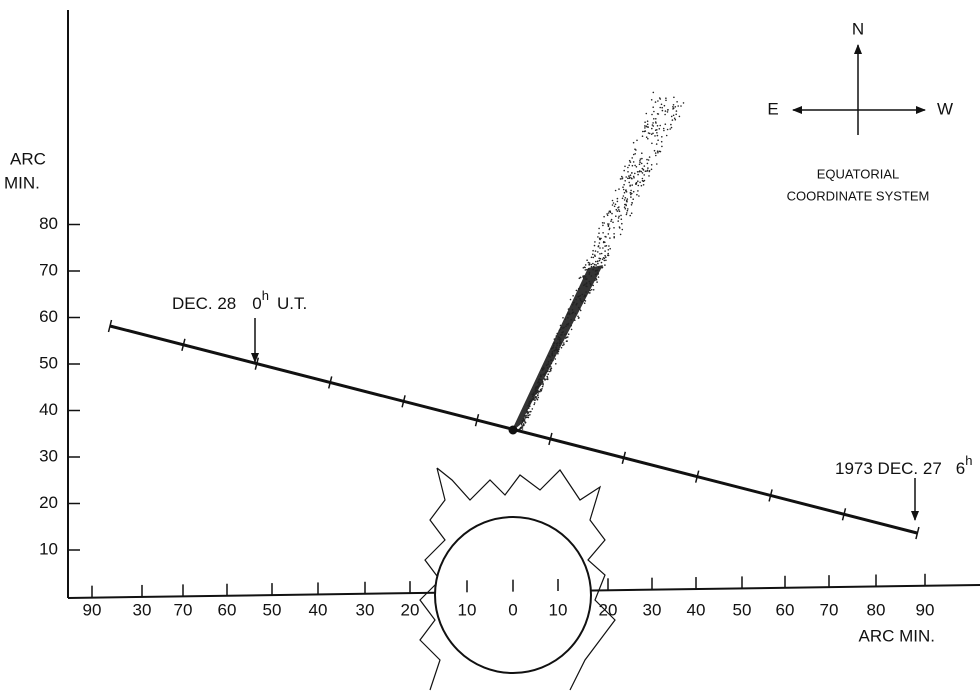 This screenshot has height=694, width=980. I want to click on x-tick-label: 50, so click(272, 609).